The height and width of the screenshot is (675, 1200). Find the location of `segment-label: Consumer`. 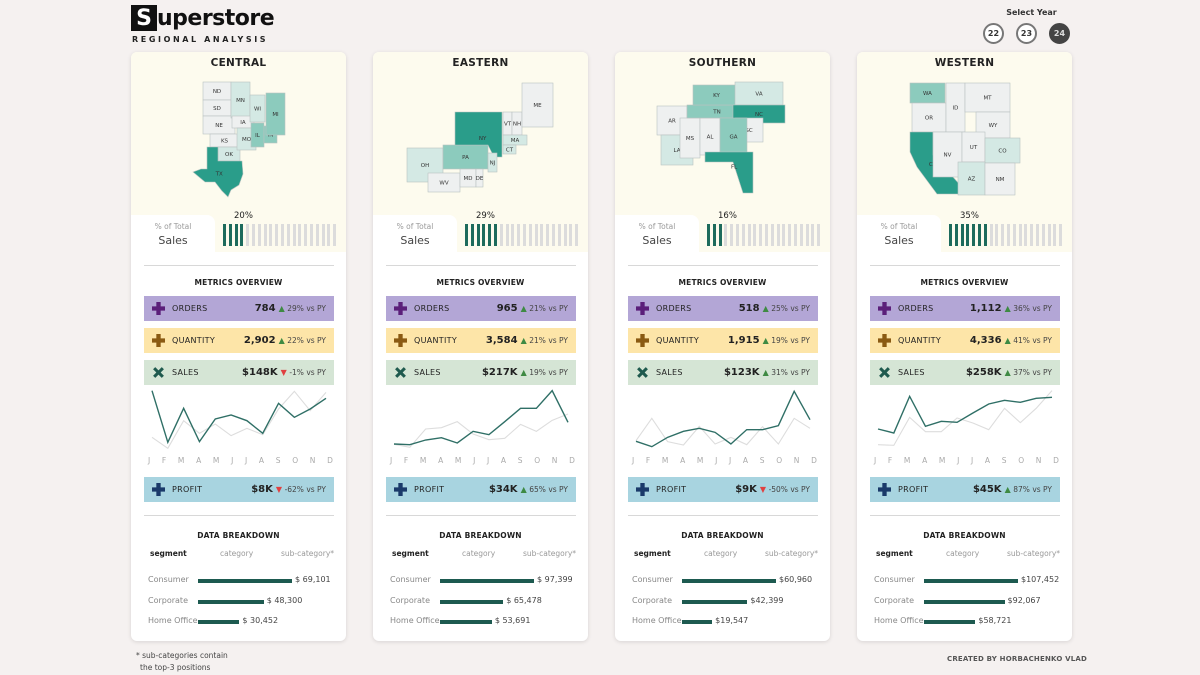

segment-label: Consumer is located at coordinates (168, 579).